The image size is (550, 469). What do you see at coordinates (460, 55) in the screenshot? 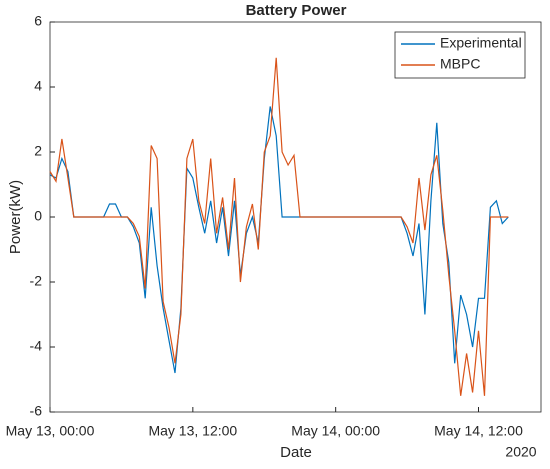
I see `legend-box` at bounding box center [460, 55].